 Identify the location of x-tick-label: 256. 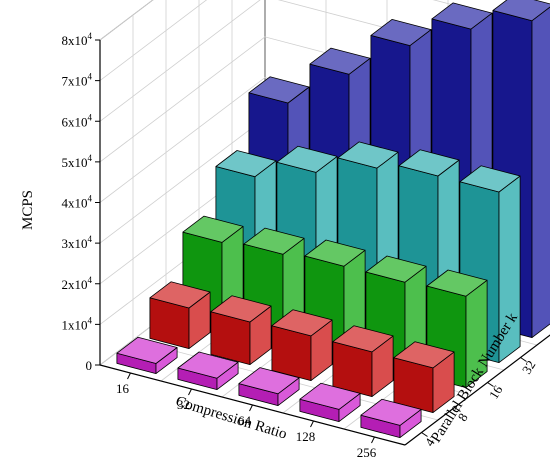
(367, 452).